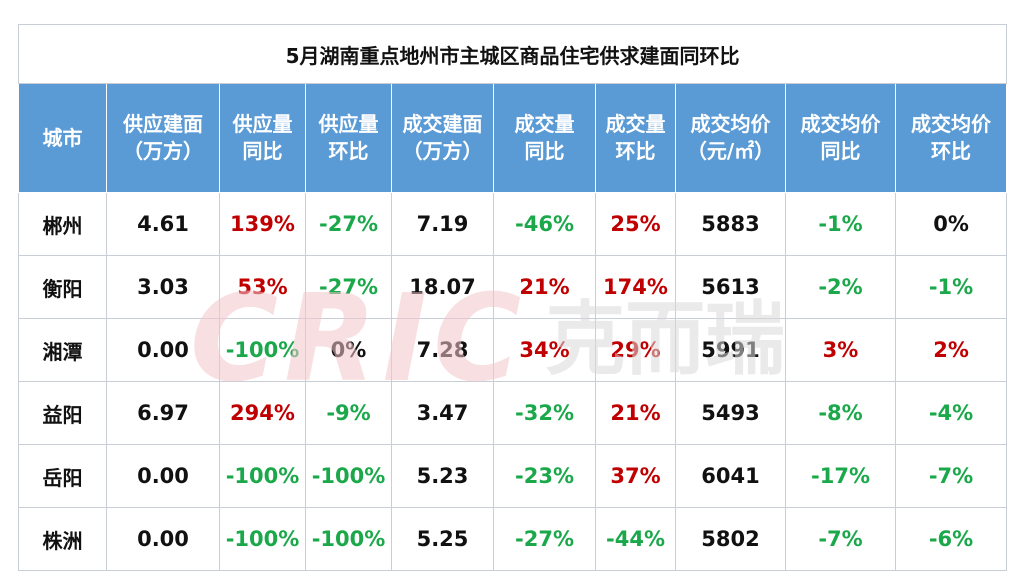  Describe the element at coordinates (163, 124) in the screenshot. I see `column-header-line: 供应建面` at that location.